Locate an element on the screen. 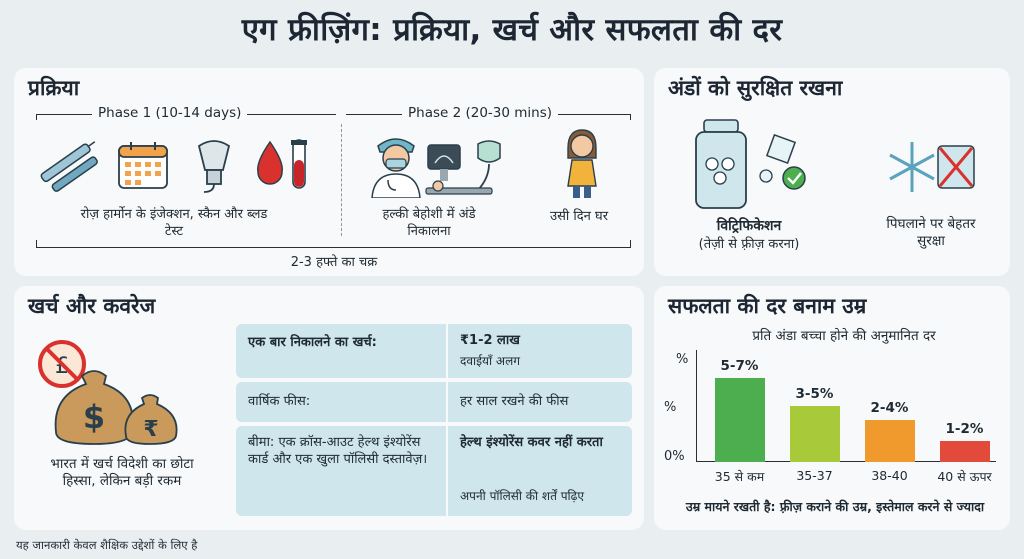 The image size is (1024, 559). phase-divider is located at coordinates (341, 180).